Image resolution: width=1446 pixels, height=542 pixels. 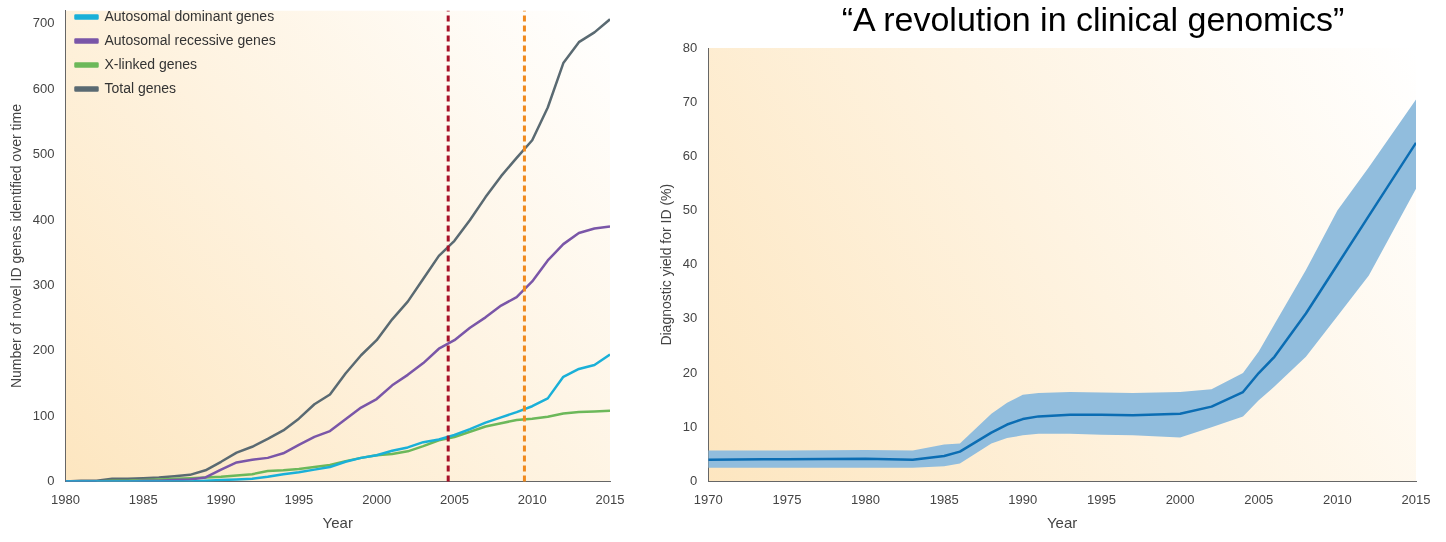 What do you see at coordinates (708, 499) in the screenshot?
I see `x-tick-label: 1970` at bounding box center [708, 499].